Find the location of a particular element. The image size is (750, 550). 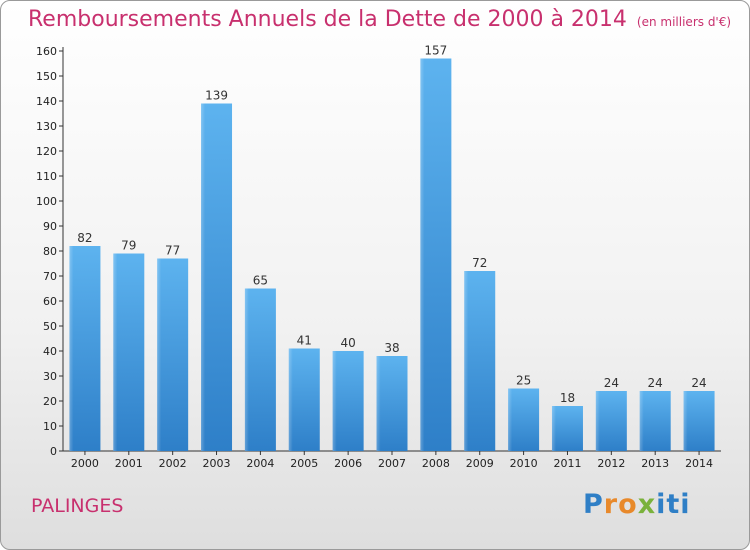

x-tick-label: 2002 is located at coordinates (173, 463).